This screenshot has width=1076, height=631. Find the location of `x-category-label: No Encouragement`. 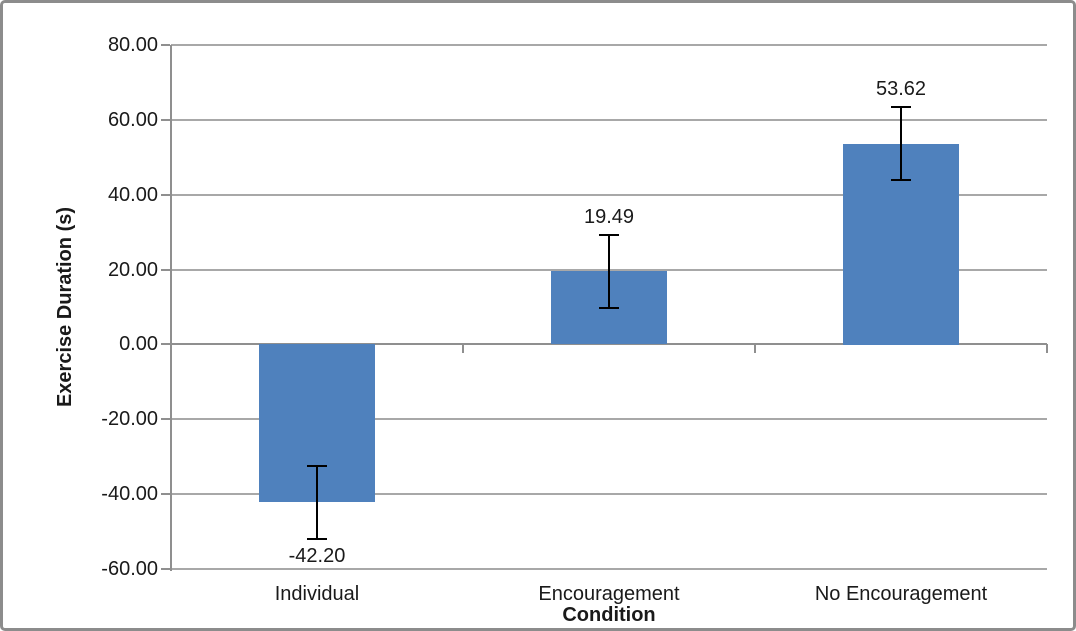

x-category-label: No Encouragement is located at coordinates (901, 594).